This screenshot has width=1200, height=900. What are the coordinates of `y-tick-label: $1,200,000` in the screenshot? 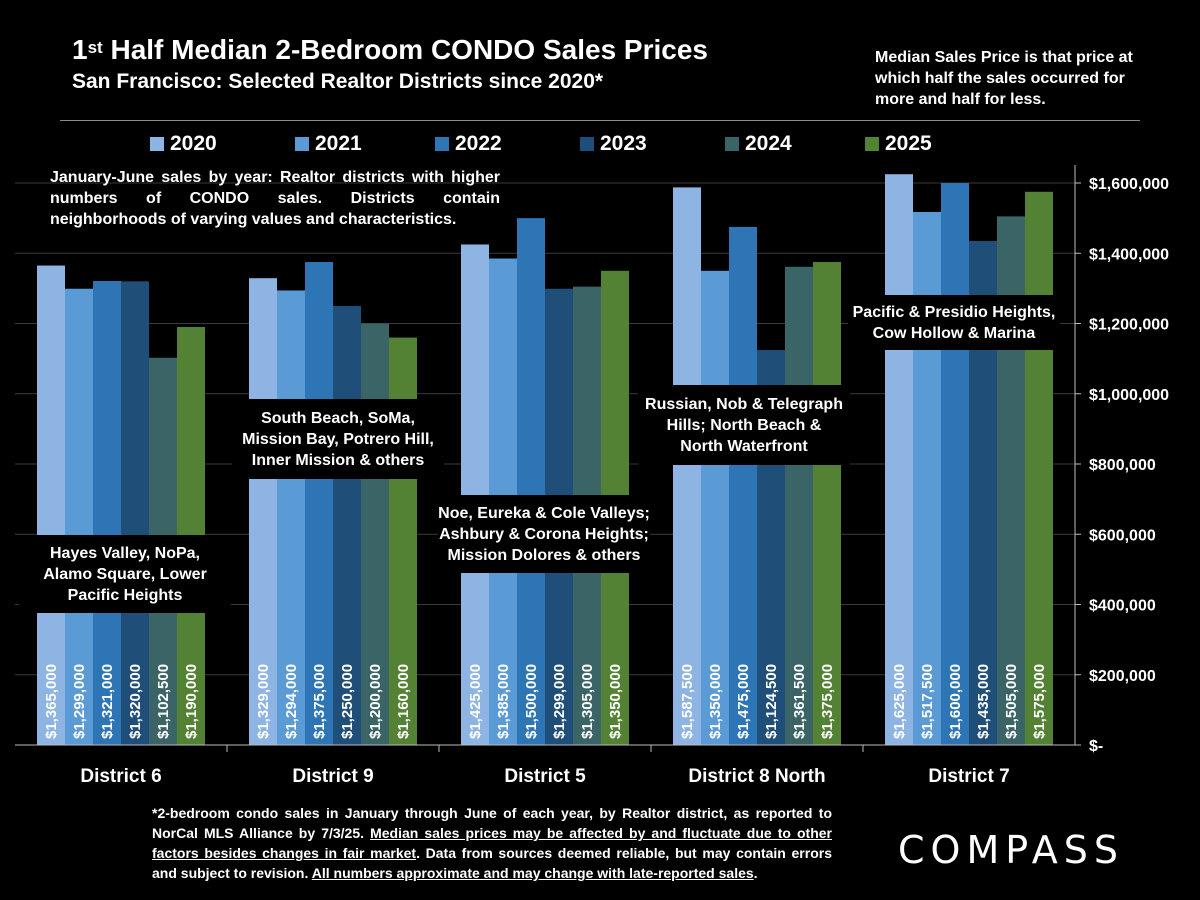 It's located at (1129, 325).